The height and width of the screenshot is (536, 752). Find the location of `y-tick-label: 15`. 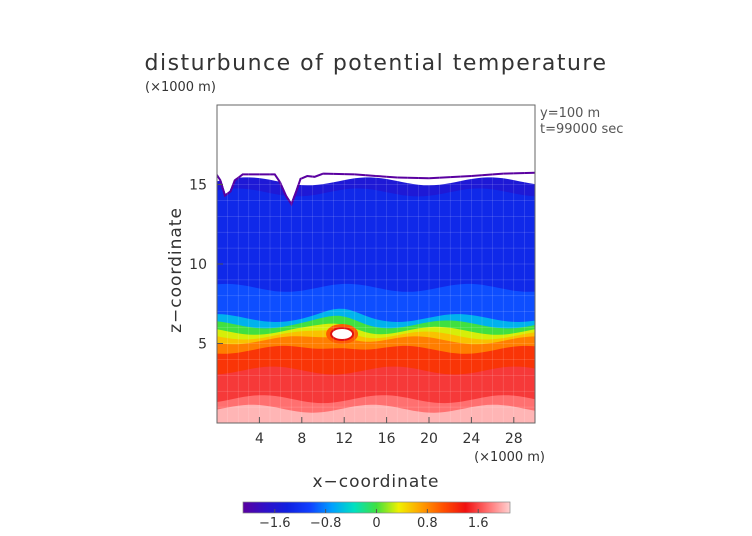

y-tick-label: 15 is located at coordinates (198, 186).